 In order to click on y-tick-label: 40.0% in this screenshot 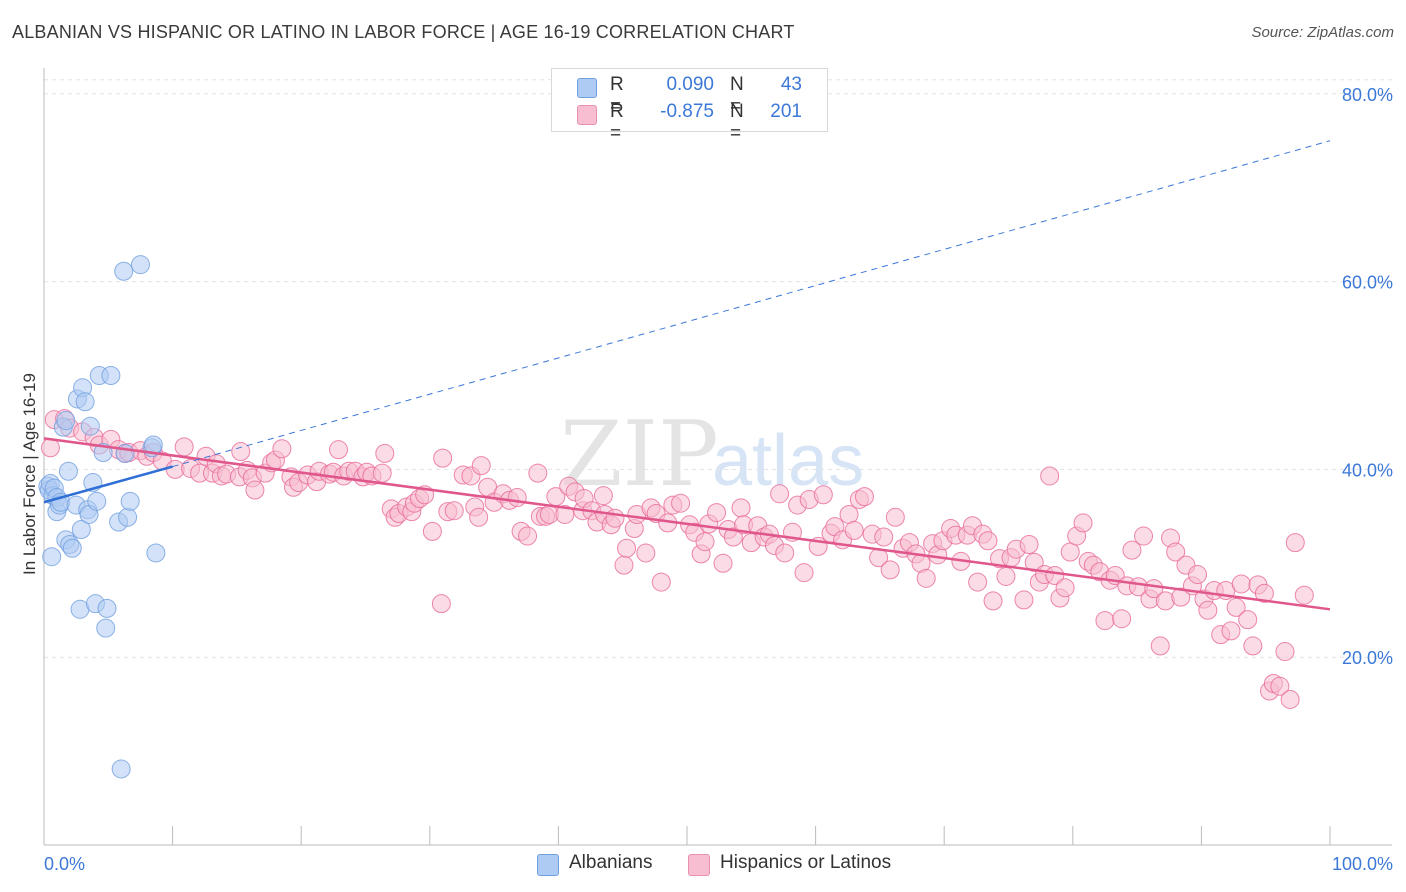, I will do `click(1367, 470)`.